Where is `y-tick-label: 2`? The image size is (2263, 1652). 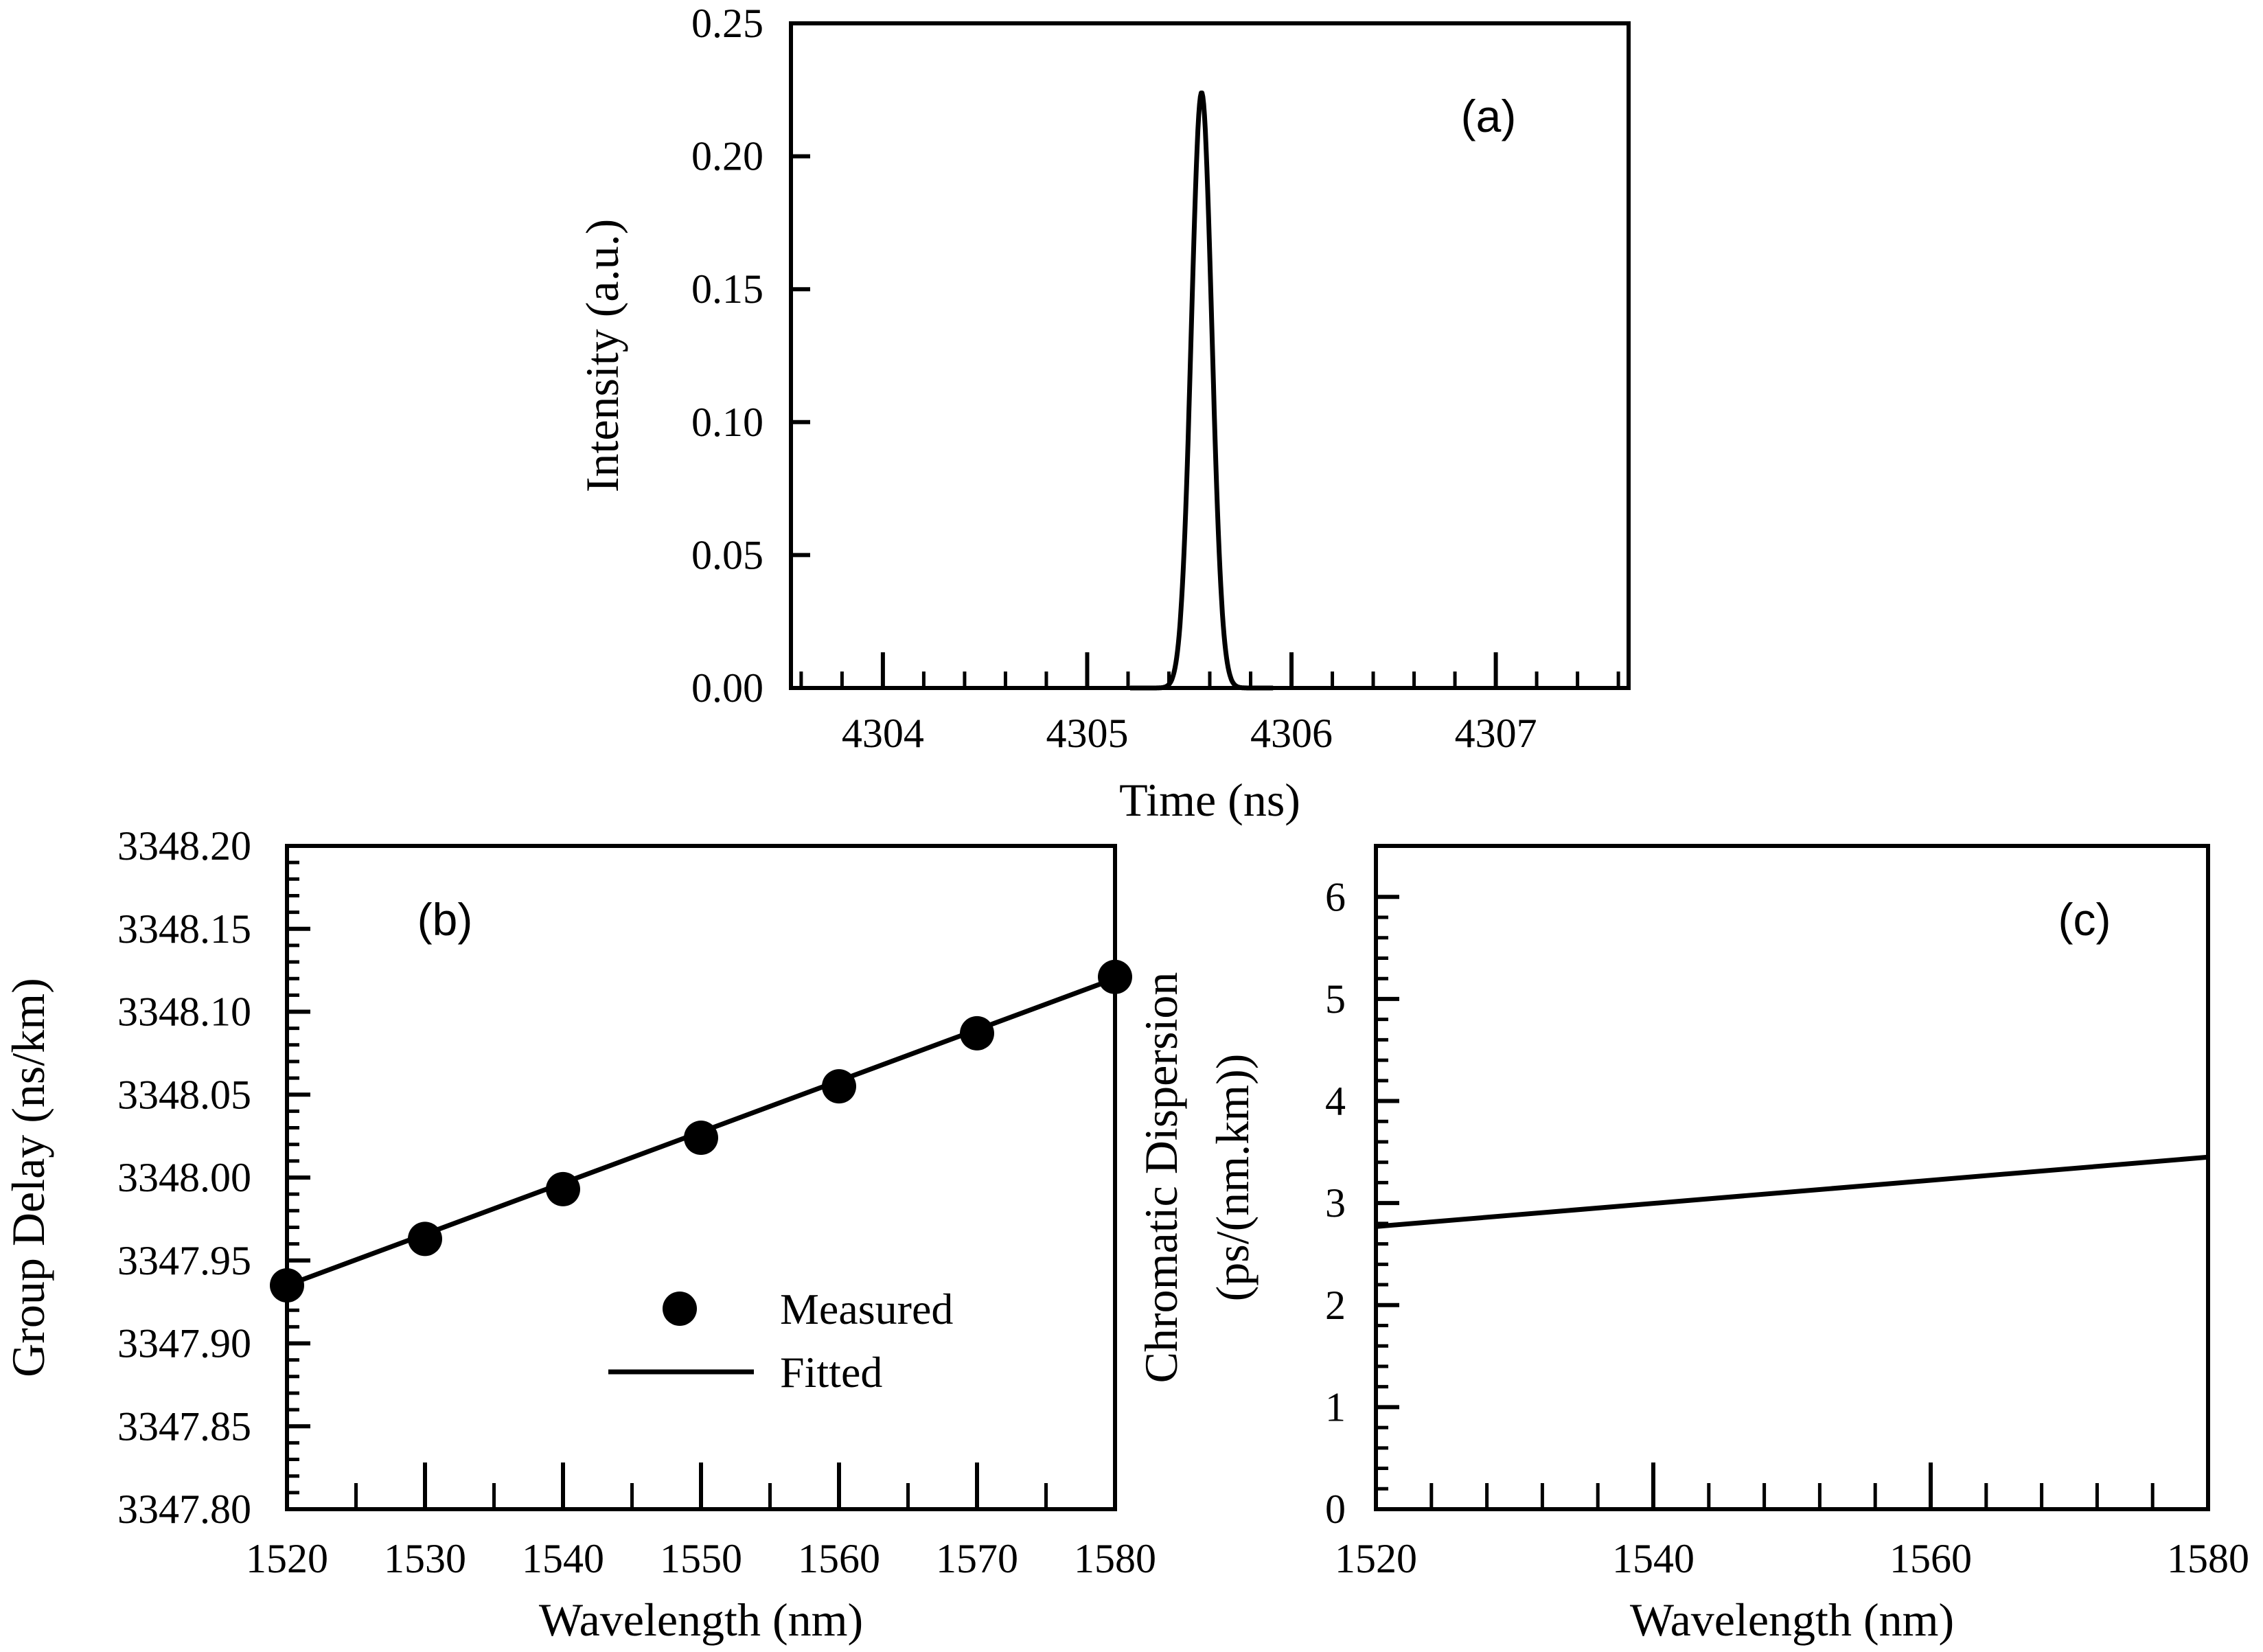 y-tick-label: 2 is located at coordinates (1335, 1305).